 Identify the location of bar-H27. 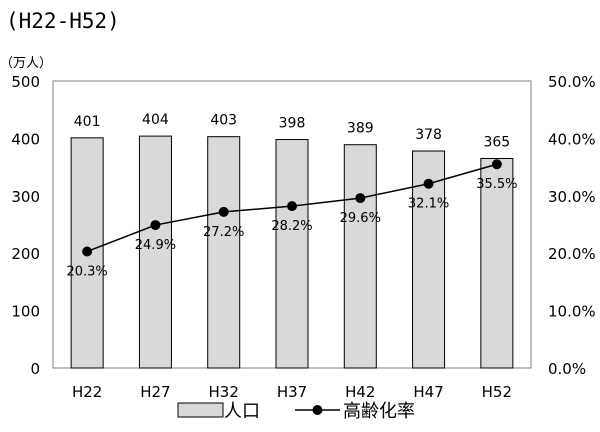
(155, 252).